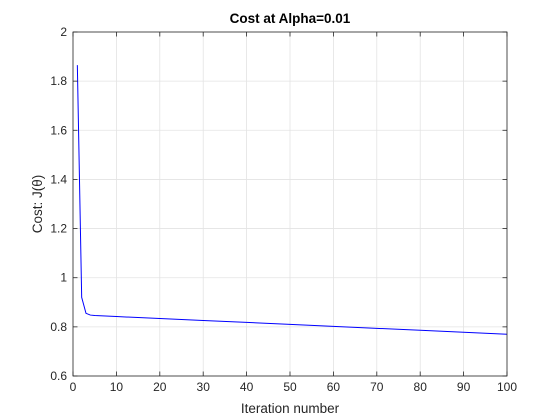 The width and height of the screenshot is (560, 420). What do you see at coordinates (334, 387) in the screenshot?
I see `x-tick-label: 60` at bounding box center [334, 387].